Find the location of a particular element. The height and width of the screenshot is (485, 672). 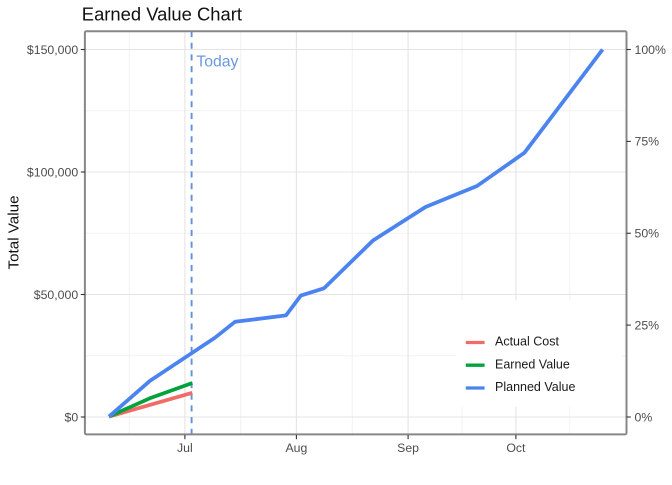

svg-text: Actual Cost is located at coordinates (527, 342).